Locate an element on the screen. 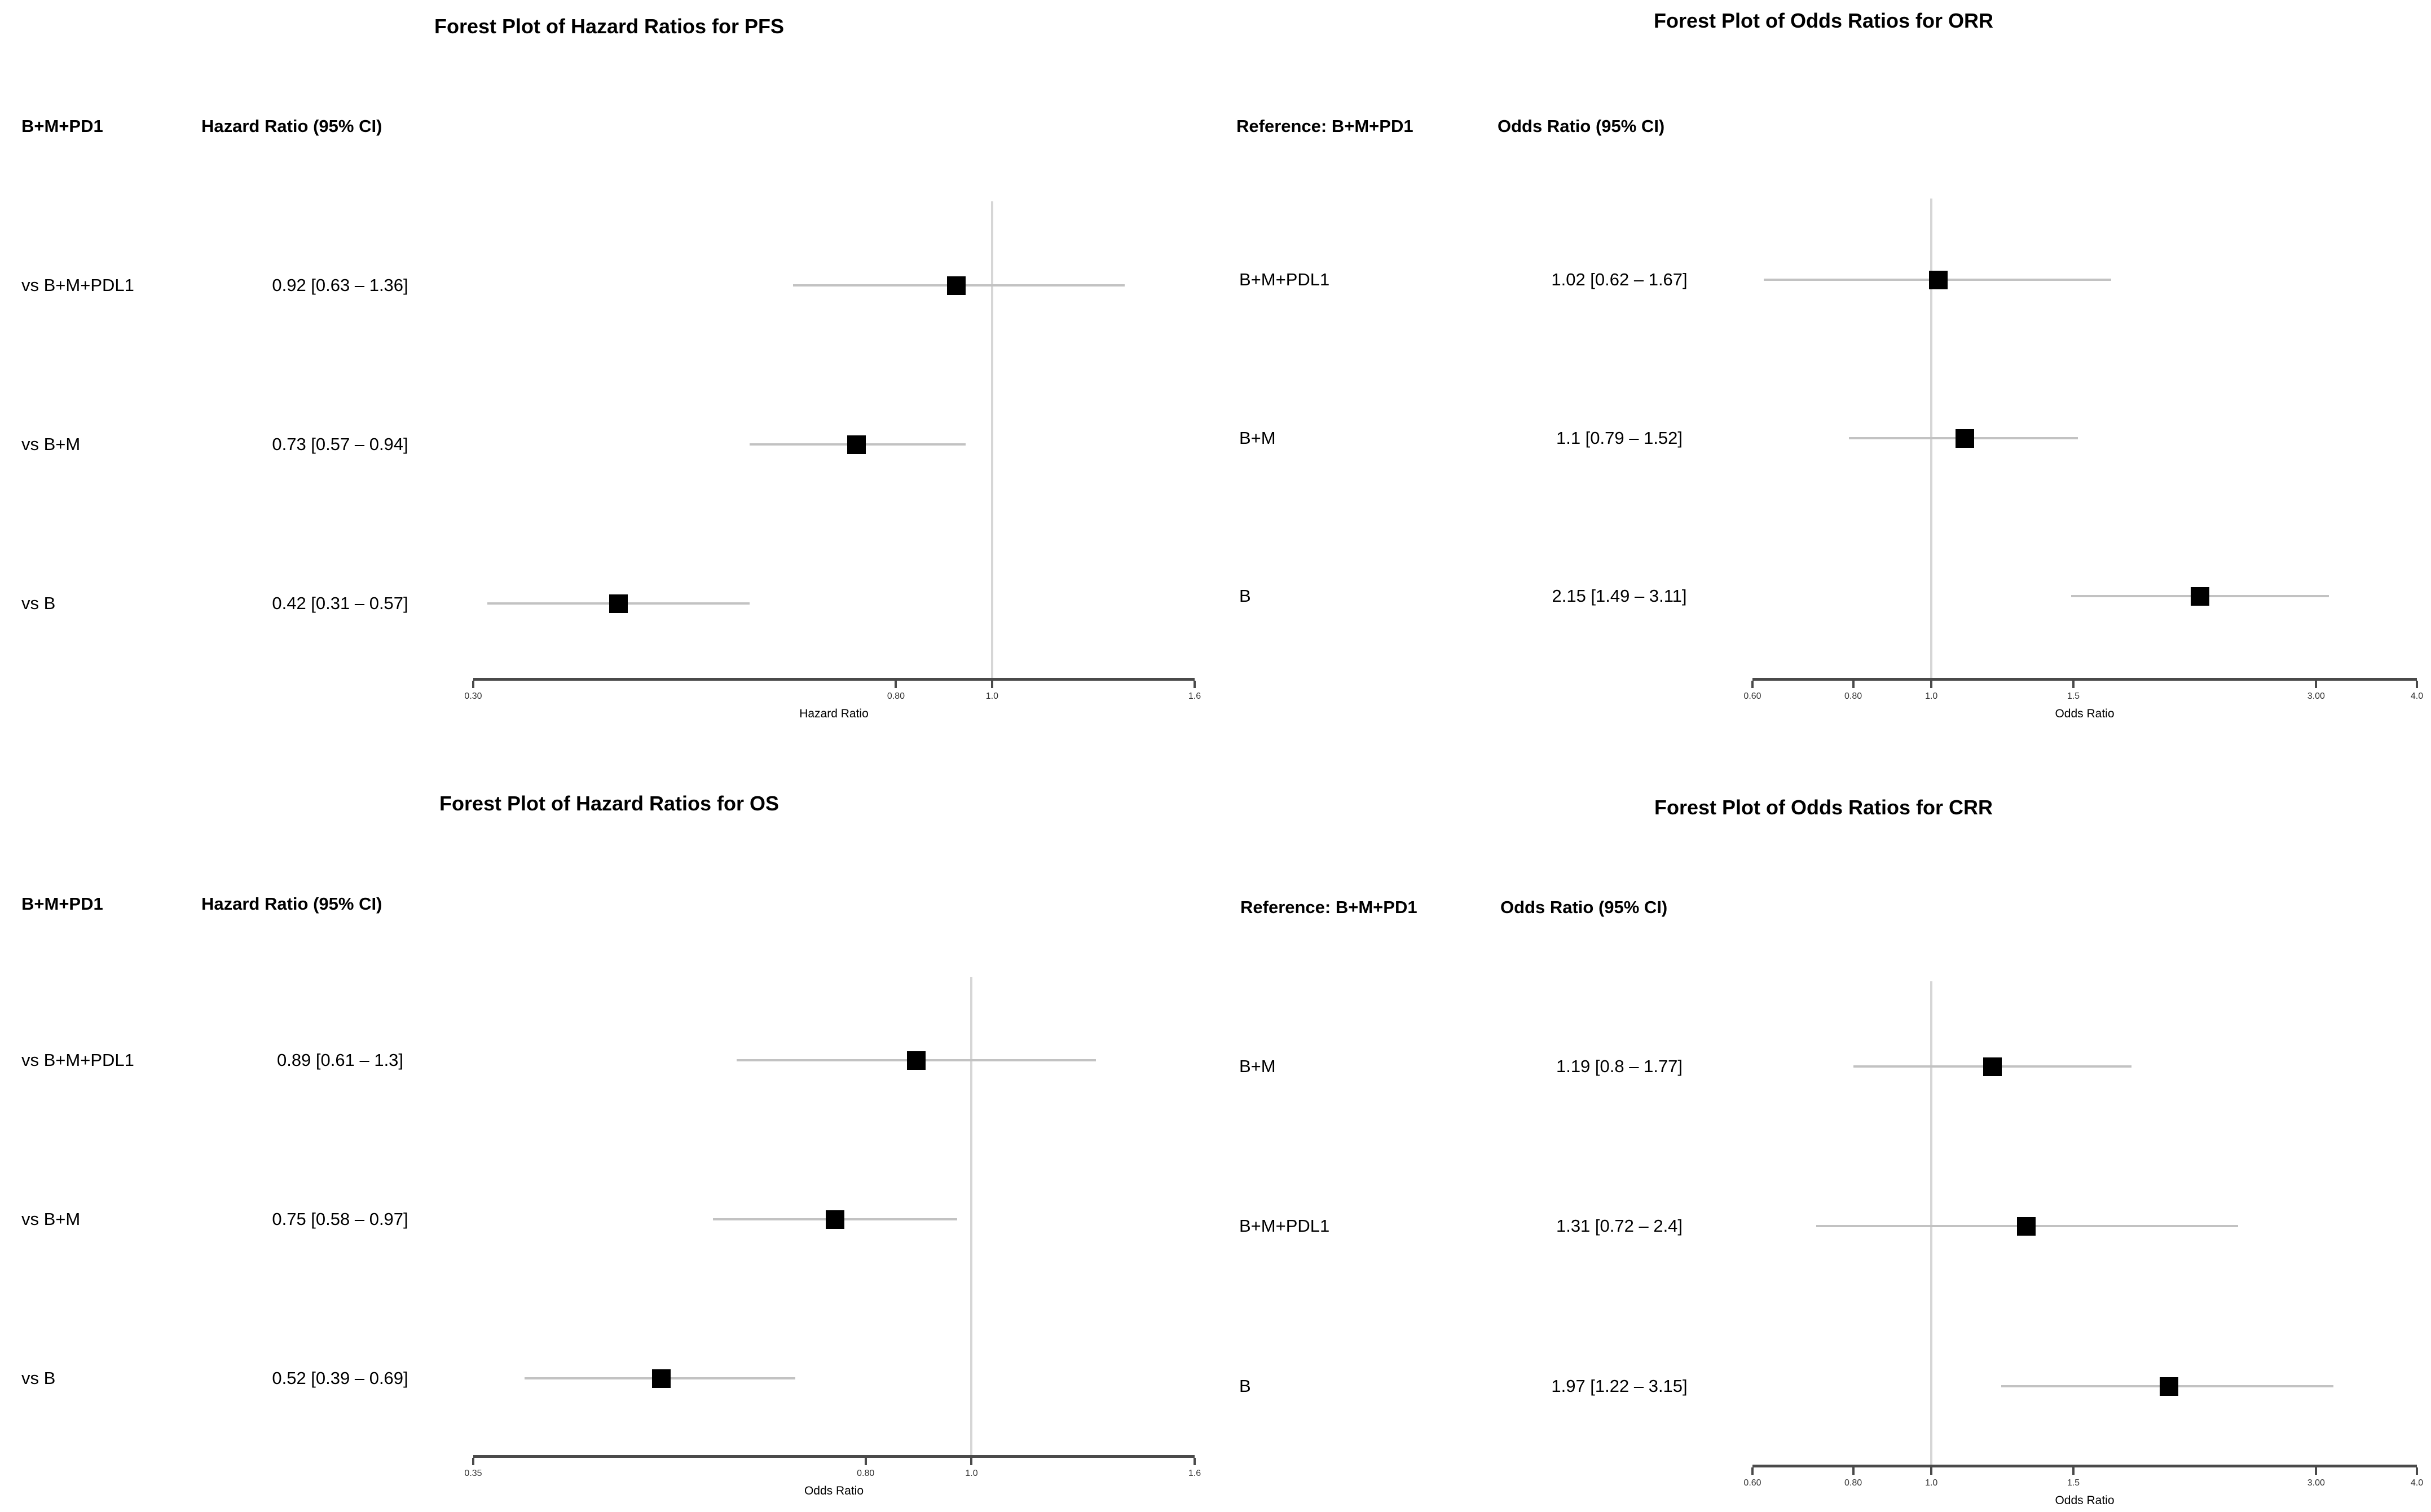 The width and height of the screenshot is (2431, 1512). row-estimate-text: 0.73 [0.57 – 0.94] is located at coordinates (340, 444).